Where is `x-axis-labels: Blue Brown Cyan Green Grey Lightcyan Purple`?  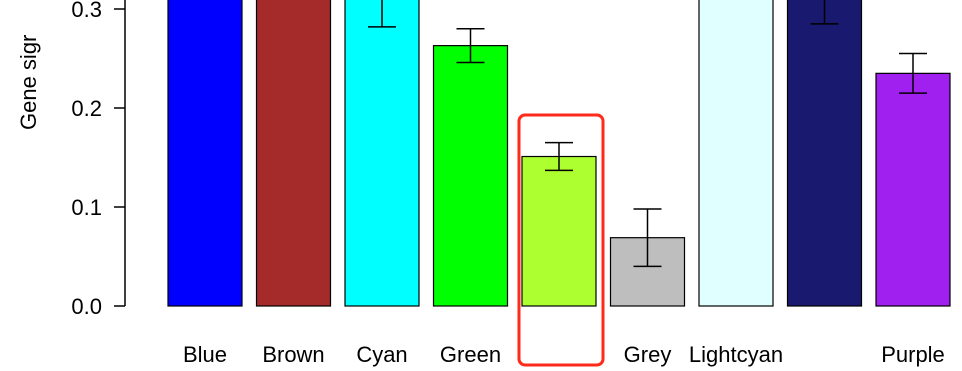 x-axis-labels: Blue Brown Cyan Green Grey Lightcyan Purple is located at coordinates (564, 354).